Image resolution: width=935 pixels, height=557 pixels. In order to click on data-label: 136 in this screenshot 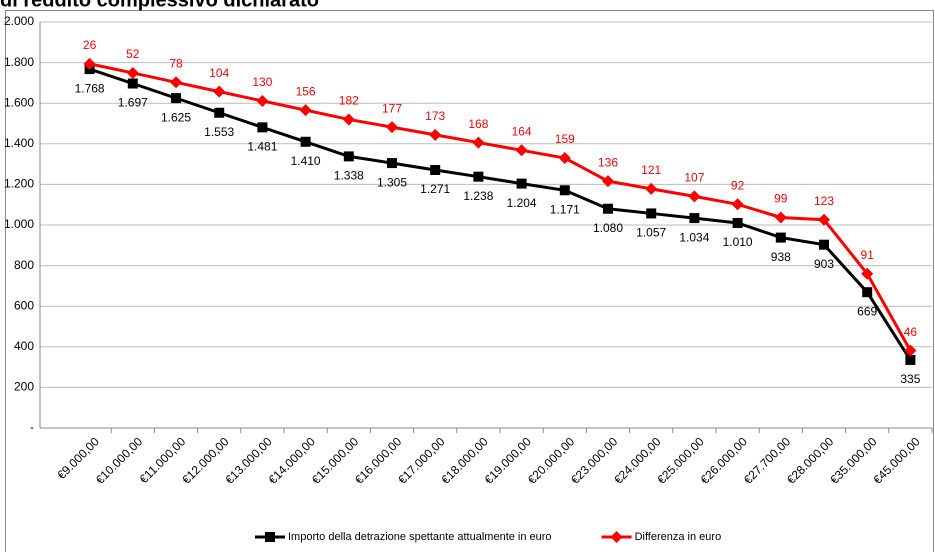, I will do `click(608, 162)`.